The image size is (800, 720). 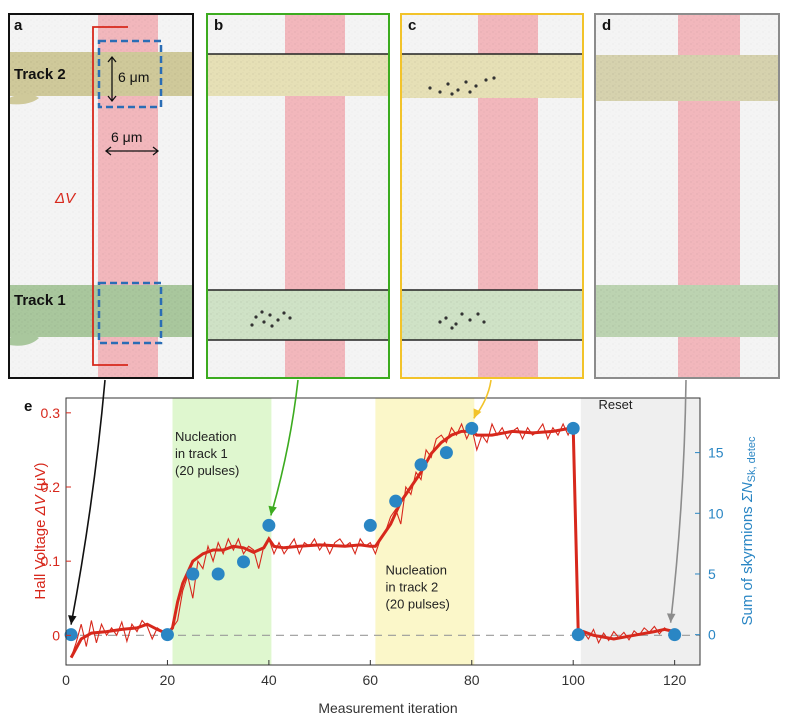 I want to click on panel-d-letter: d, so click(x=606, y=25).